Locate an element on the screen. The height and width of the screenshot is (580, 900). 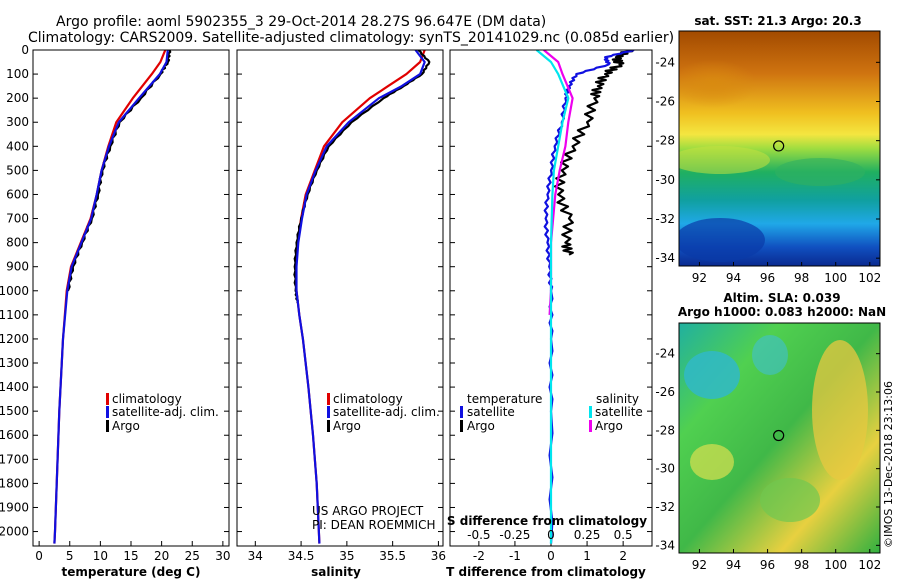
y-tick-label: 0 is located at coordinates (25, 50).